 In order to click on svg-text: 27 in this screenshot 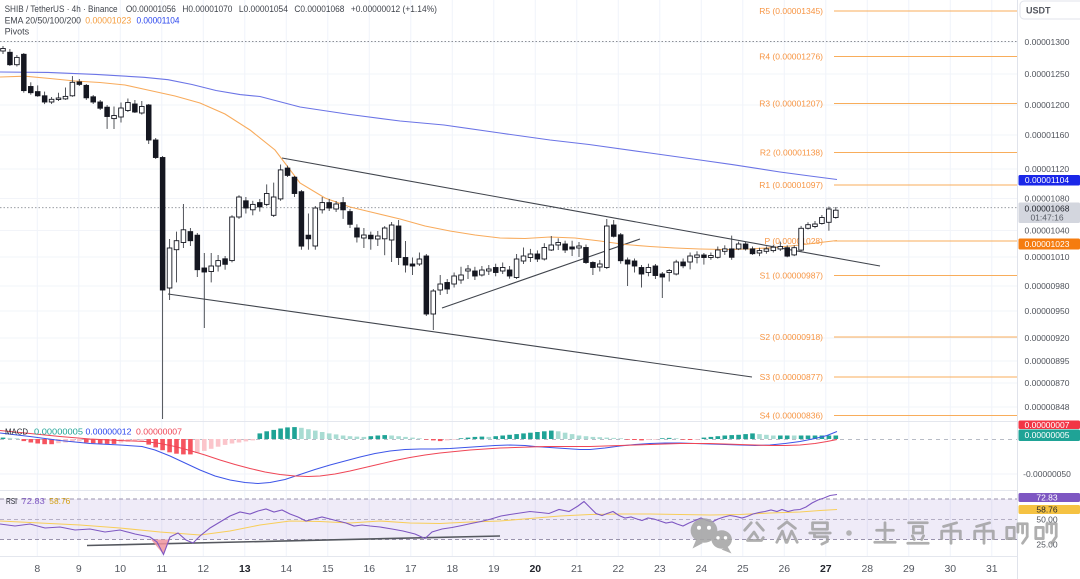, I will do `click(826, 569)`.